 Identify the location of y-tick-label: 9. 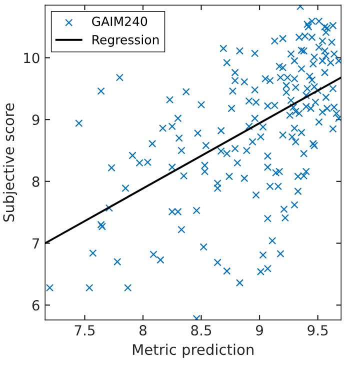
(36, 120).